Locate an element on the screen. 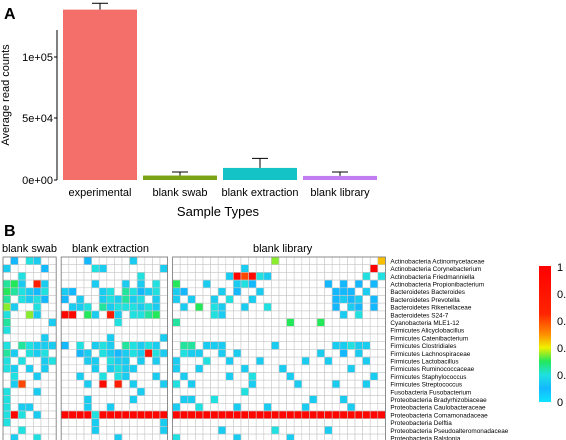  heatmap-row-label: Proteobacteria Comamonadaceae is located at coordinates (439, 415).